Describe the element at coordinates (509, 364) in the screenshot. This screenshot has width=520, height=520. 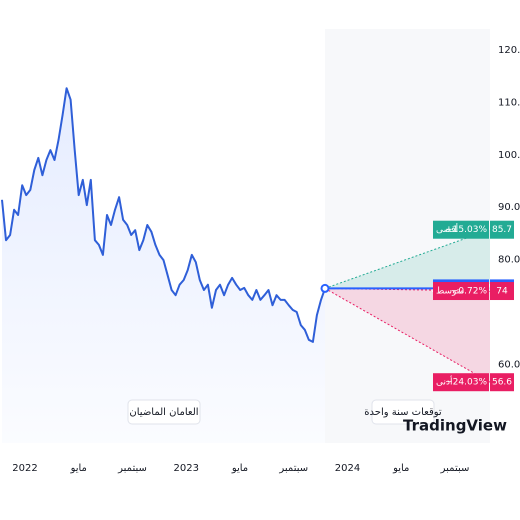
I see `y-tick-label: 60.0` at that location.